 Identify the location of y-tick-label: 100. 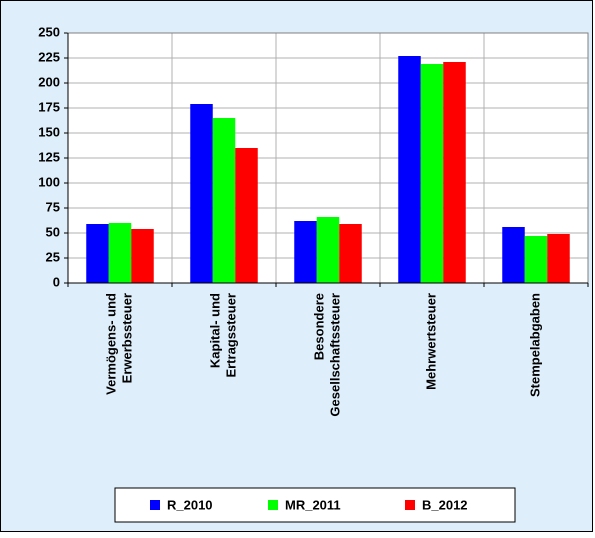
(49, 181).